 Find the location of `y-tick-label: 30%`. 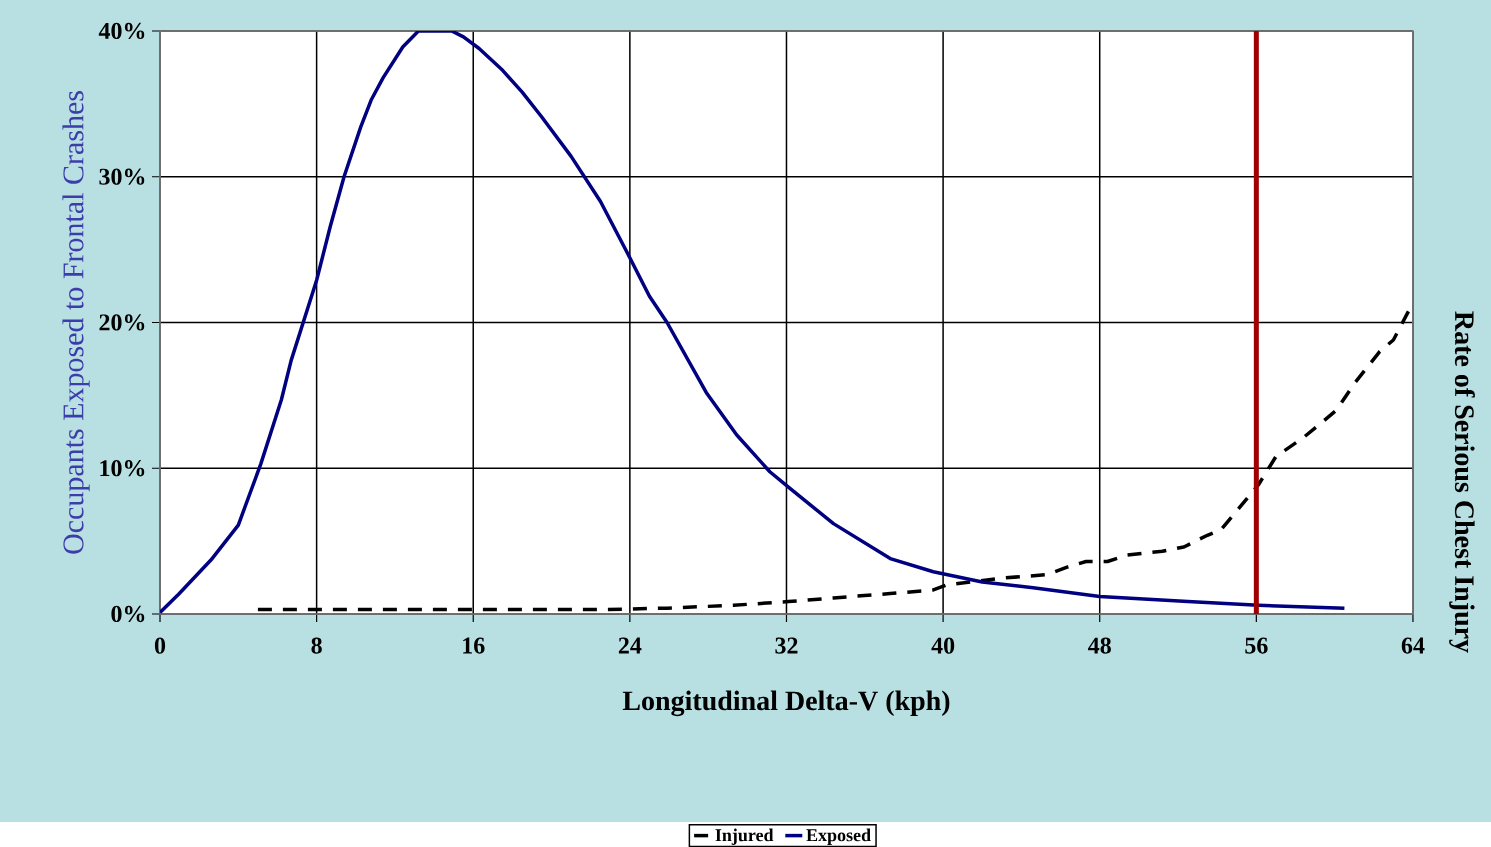

y-tick-label: 30% is located at coordinates (122, 176).